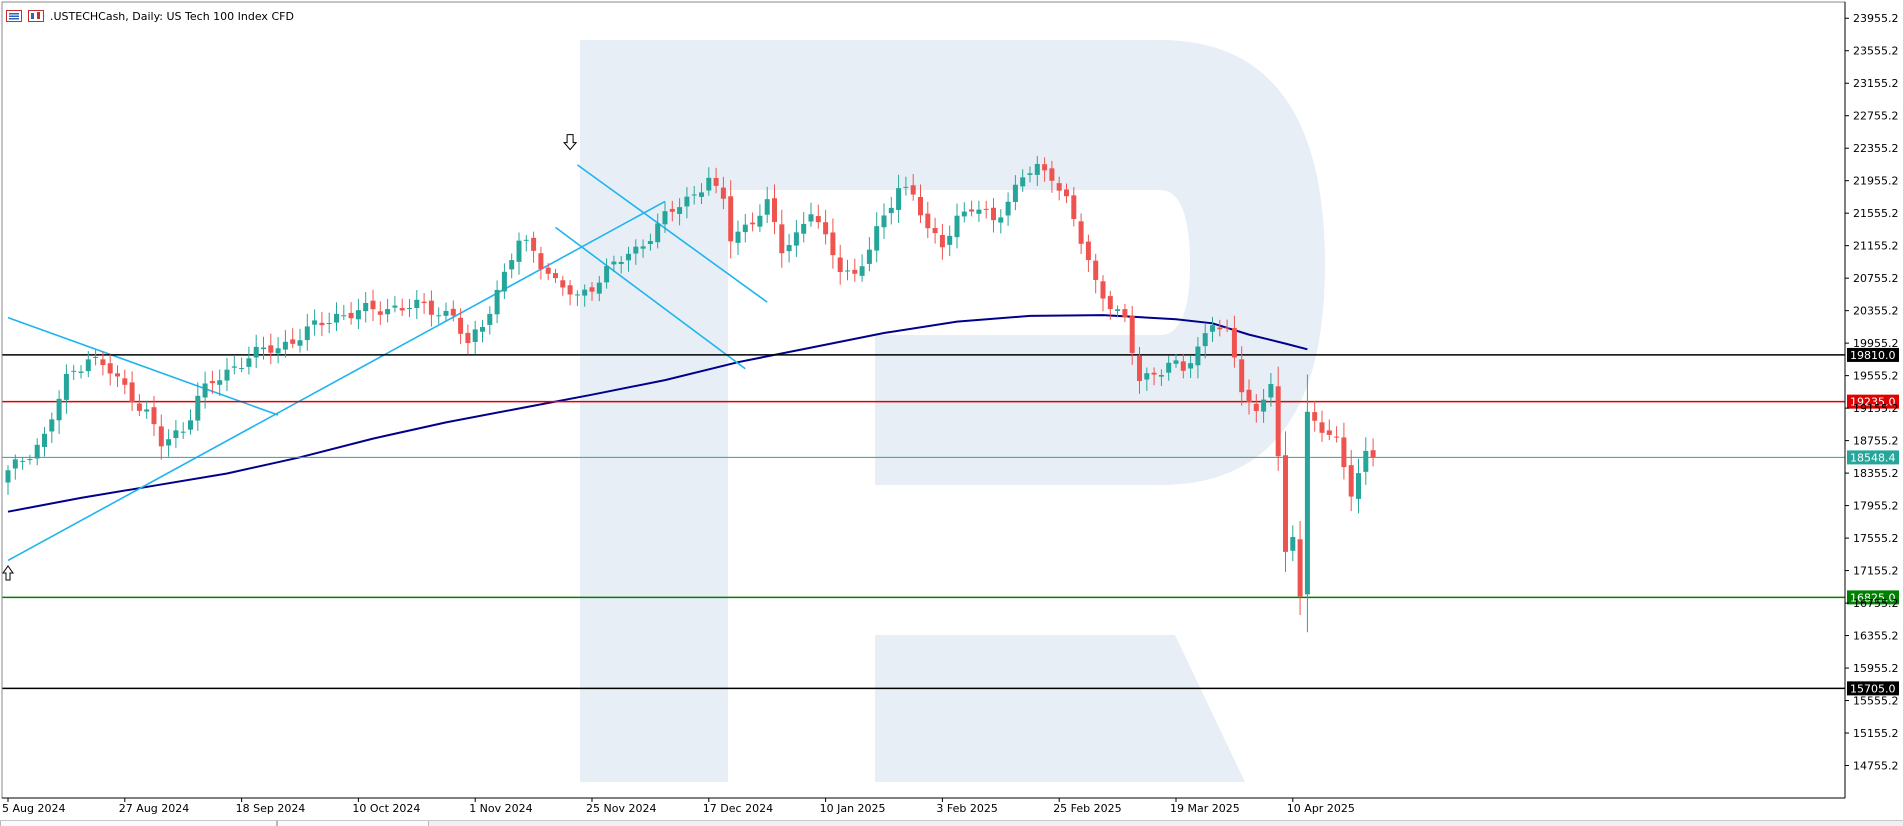 This screenshot has height=826, width=1903. I want to click on x-tick-label: 25 Nov 2024, so click(621, 808).